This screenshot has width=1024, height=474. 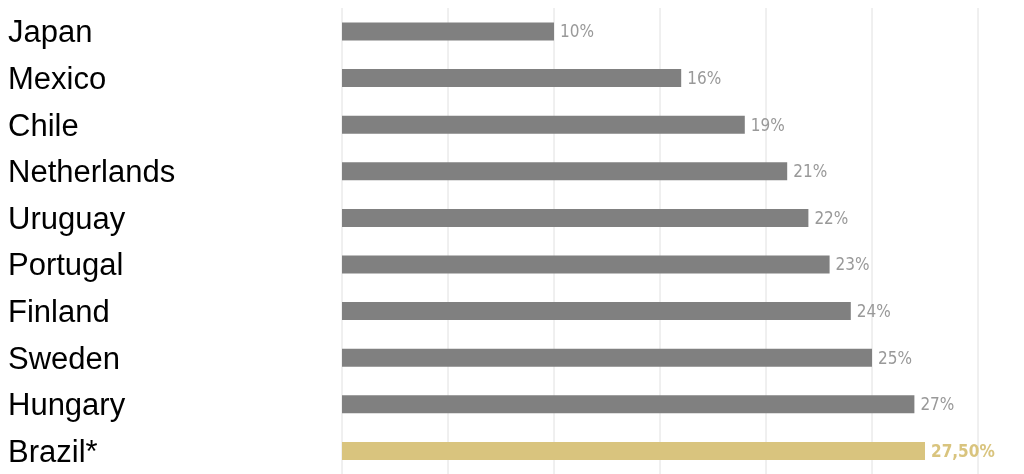 What do you see at coordinates (57, 78) in the screenshot?
I see `y-tick-label: Mexico` at bounding box center [57, 78].